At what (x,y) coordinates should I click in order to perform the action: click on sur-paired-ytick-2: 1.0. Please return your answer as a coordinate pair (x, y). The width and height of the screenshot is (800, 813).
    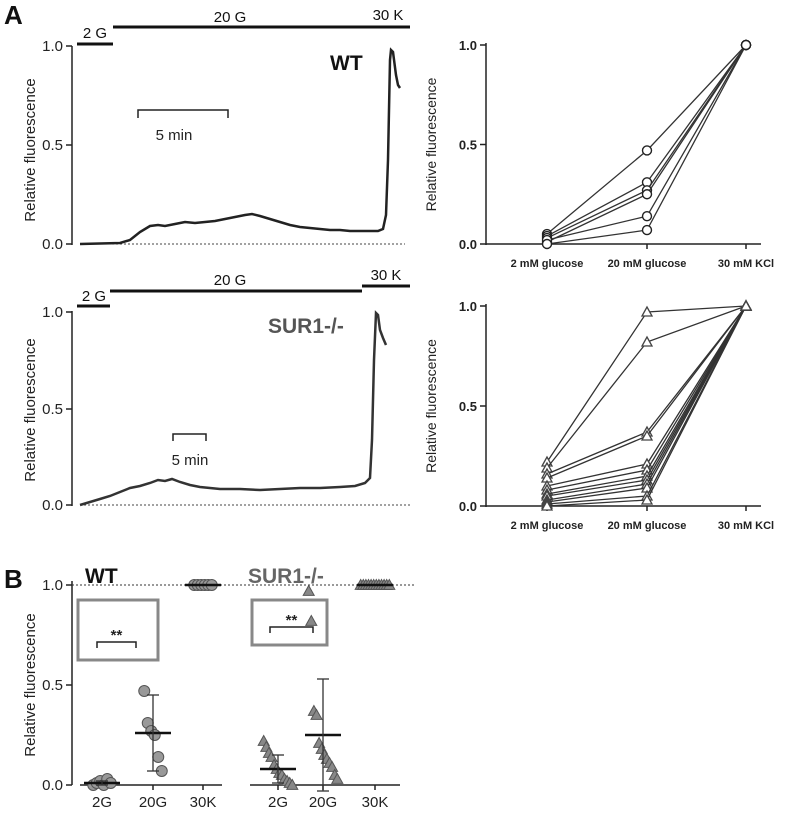
    Looking at the image, I should click on (468, 306).